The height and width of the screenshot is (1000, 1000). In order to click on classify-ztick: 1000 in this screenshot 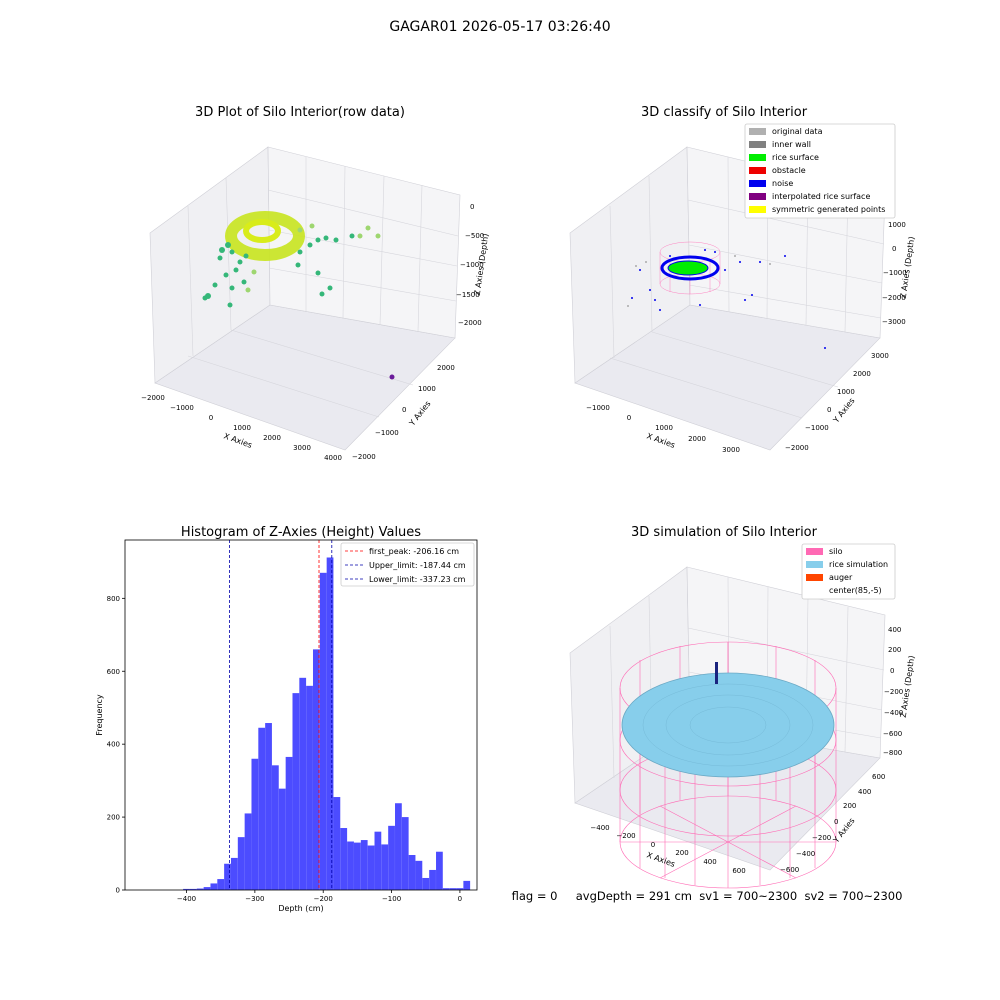, I will do `click(897, 225)`.